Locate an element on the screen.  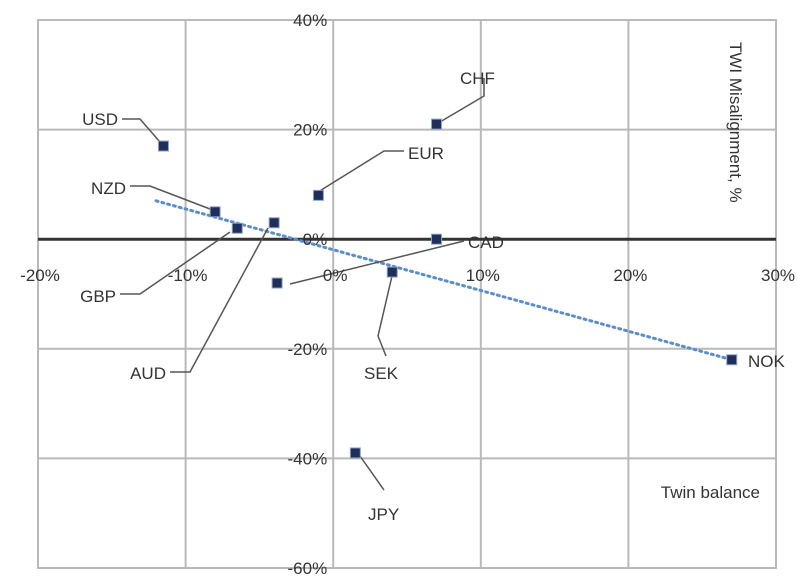
point-label: NZD is located at coordinates (108, 188).